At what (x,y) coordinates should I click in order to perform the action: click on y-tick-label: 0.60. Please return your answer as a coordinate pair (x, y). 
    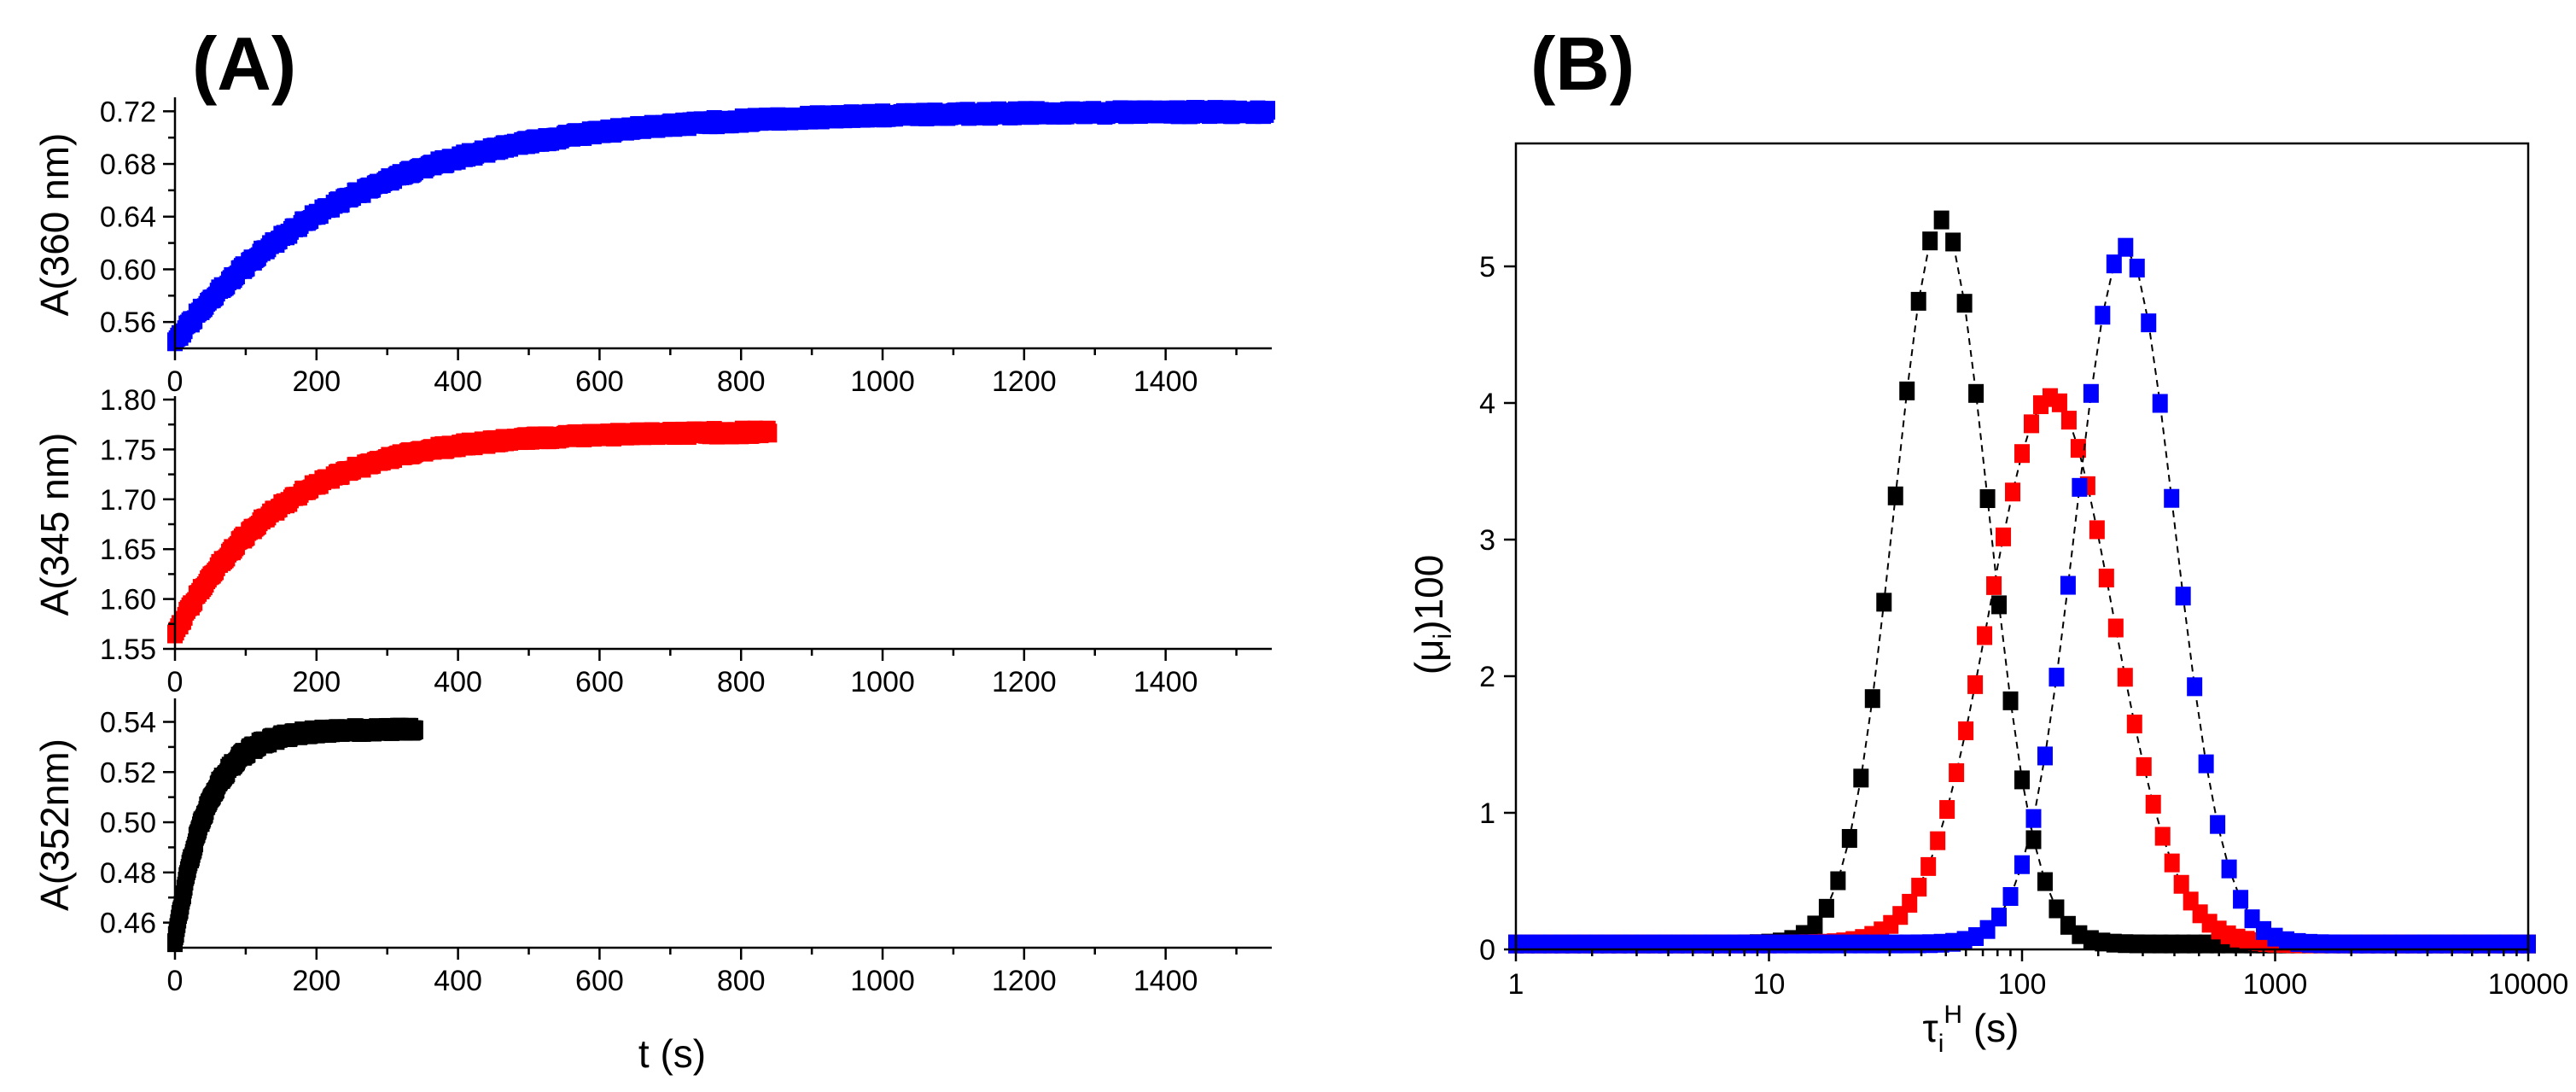
    Looking at the image, I should click on (128, 270).